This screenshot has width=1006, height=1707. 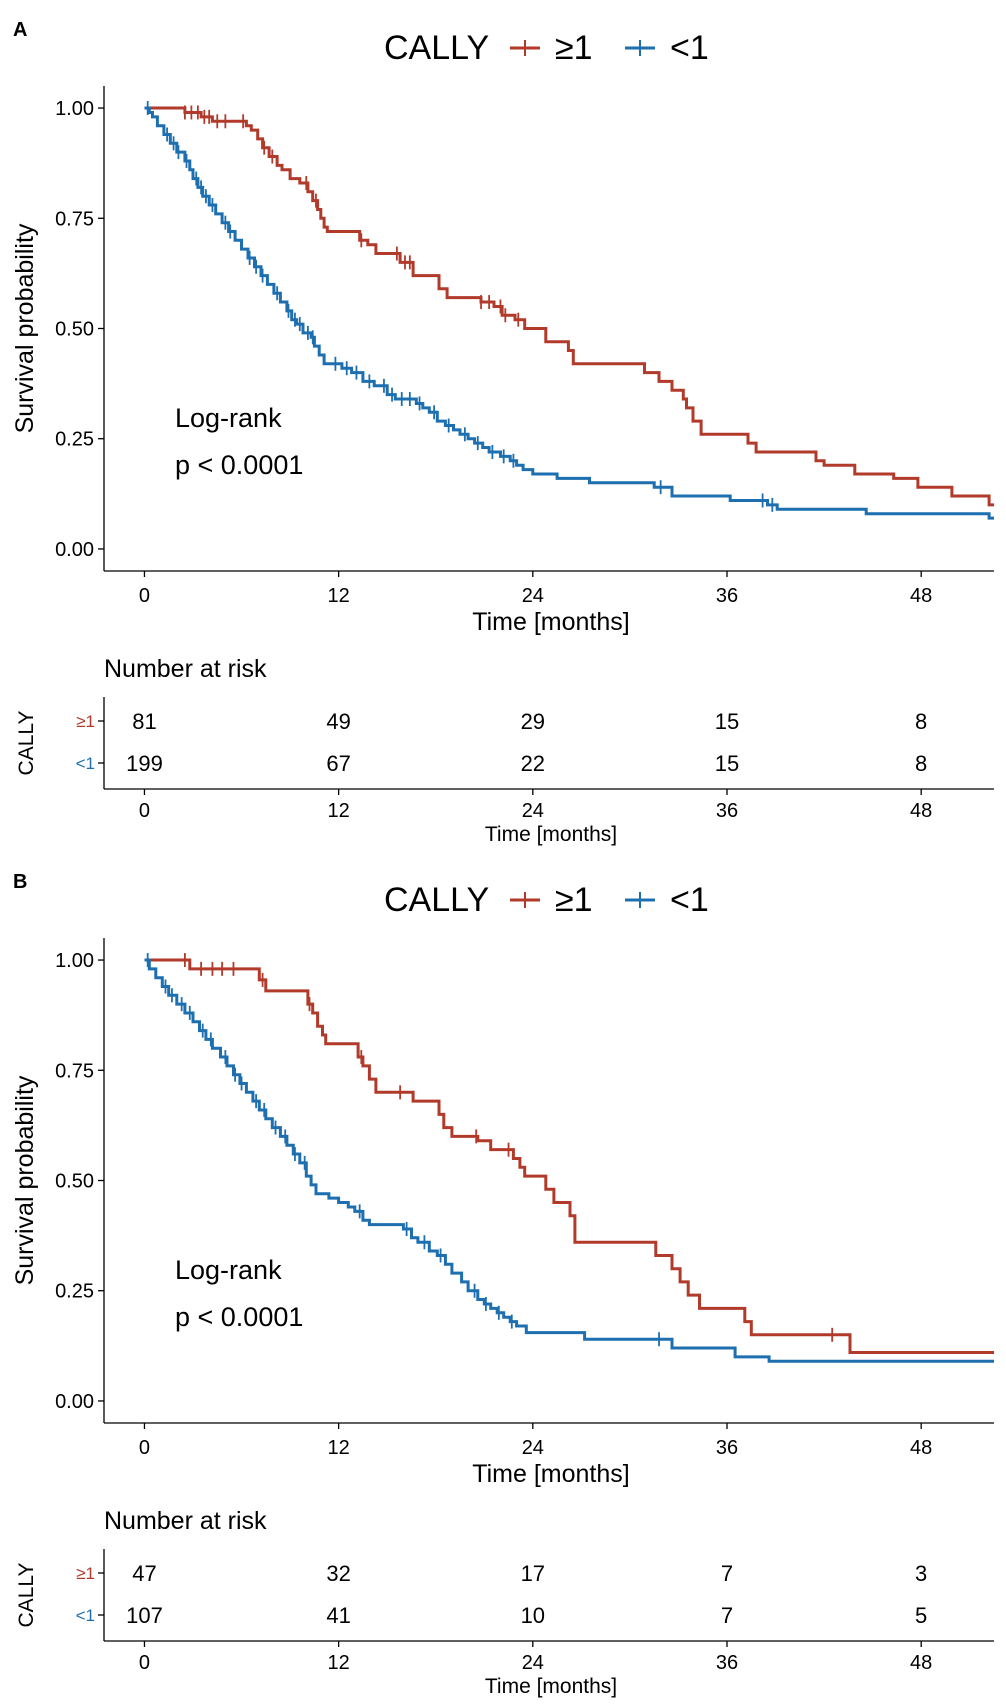 What do you see at coordinates (533, 721) in the screenshot?
I see `risk-count: 29` at bounding box center [533, 721].